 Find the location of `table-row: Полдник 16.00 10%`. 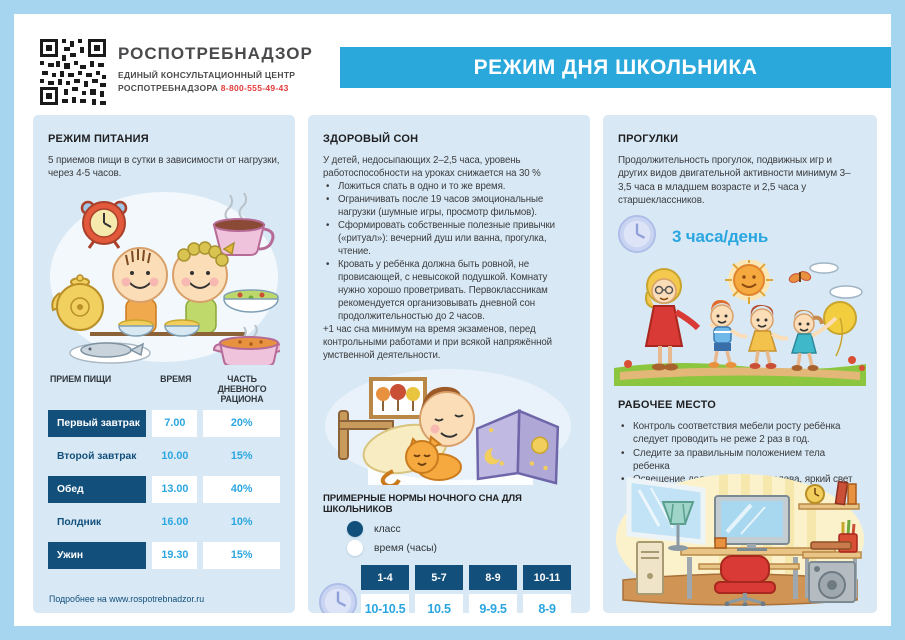

table-row: Полдник 16.00 10% is located at coordinates (155, 522).